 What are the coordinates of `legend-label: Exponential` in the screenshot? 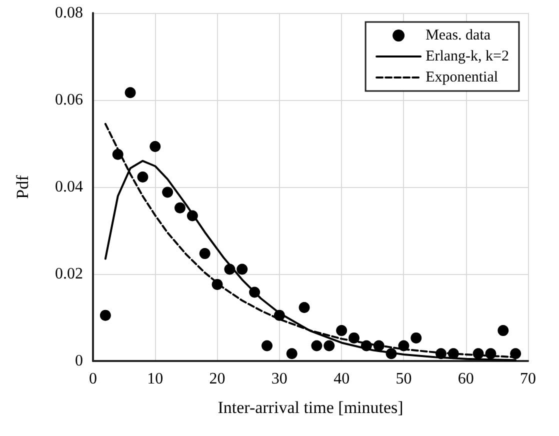 It's located at (462, 78).